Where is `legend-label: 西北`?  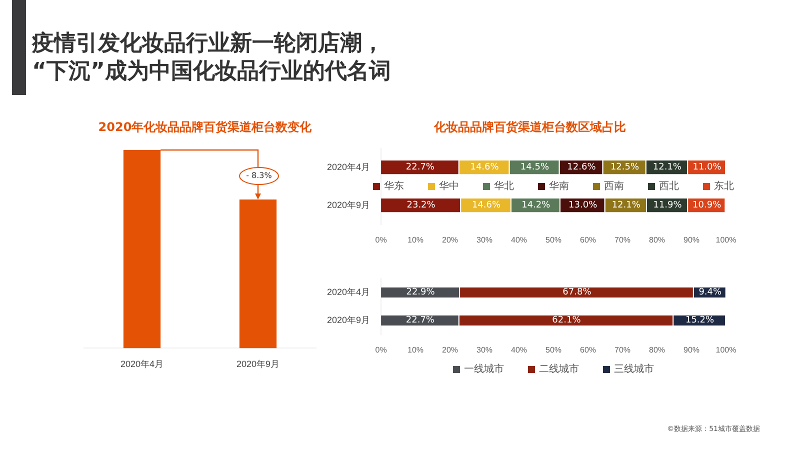 legend-label: 西北 is located at coordinates (669, 187).